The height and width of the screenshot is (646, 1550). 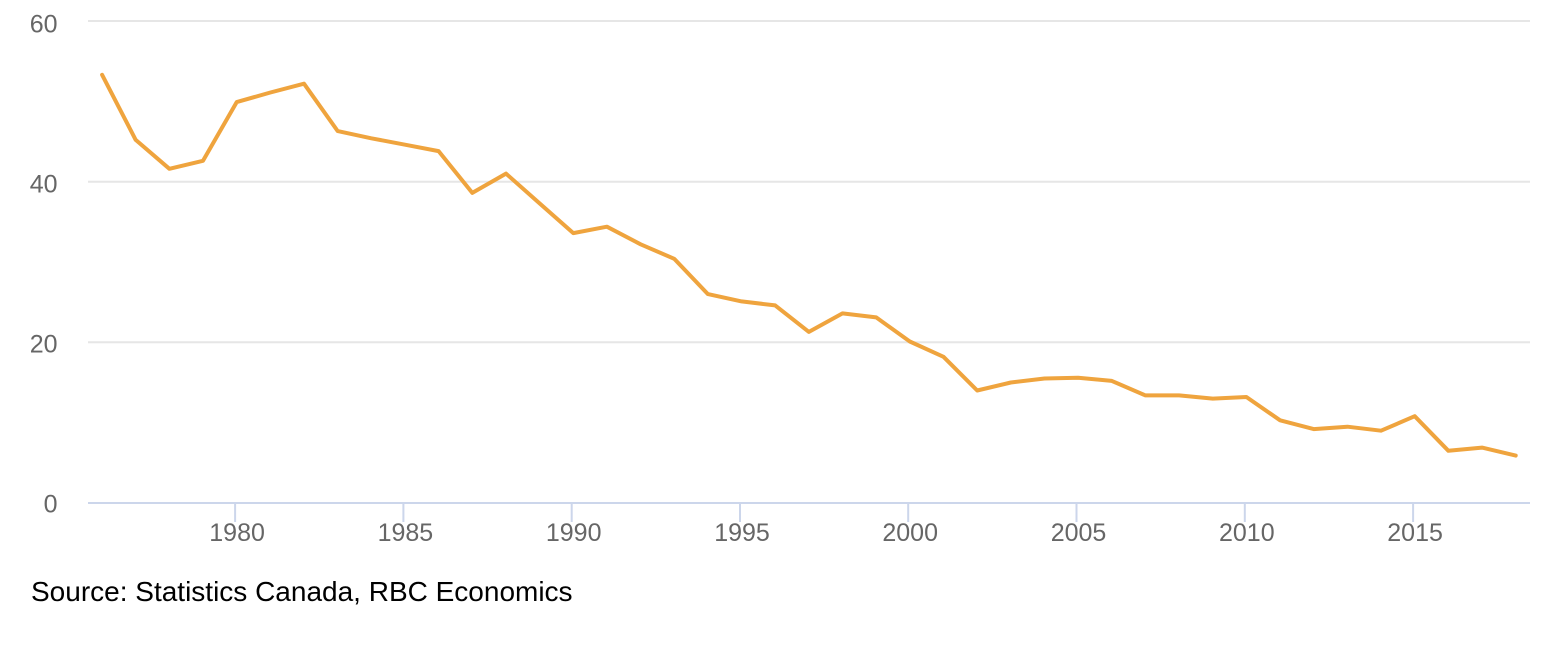 I want to click on svg-text: 60, so click(x=44, y=25).